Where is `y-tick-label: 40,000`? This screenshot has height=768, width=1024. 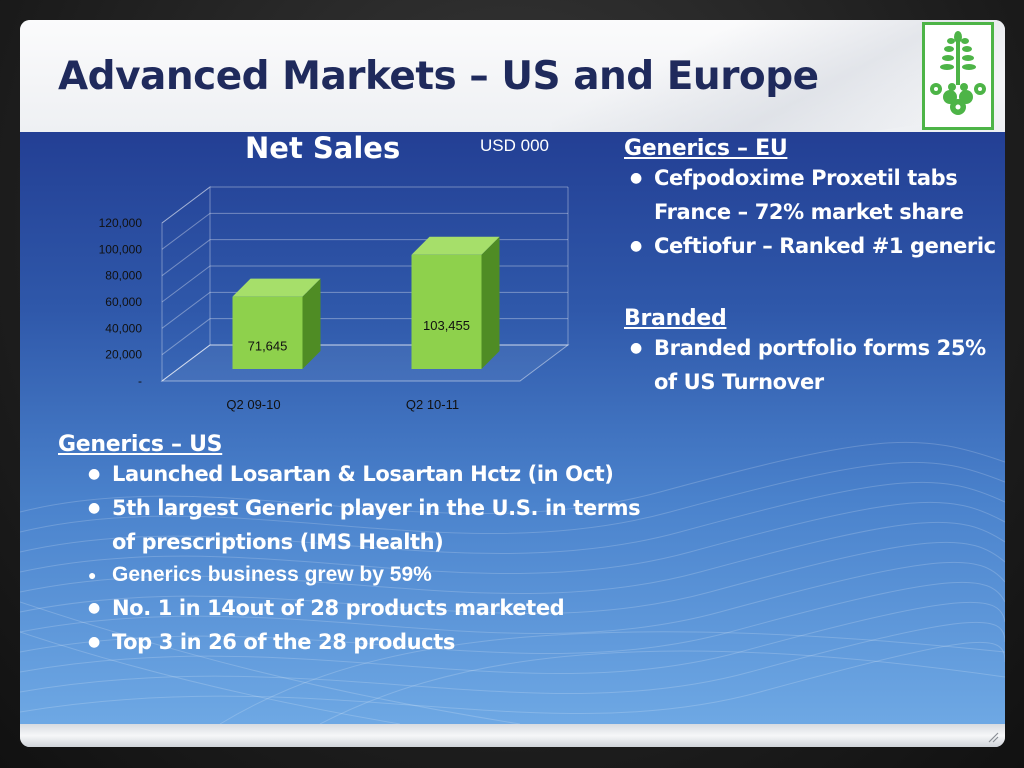
y-tick-label: 40,000 is located at coordinates (123, 328).